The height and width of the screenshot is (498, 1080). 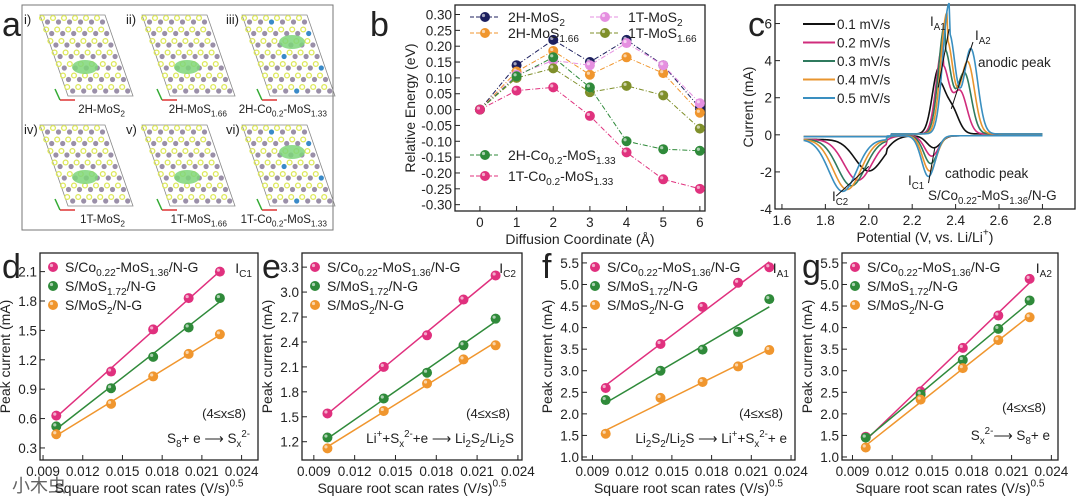 I want to click on text-run: 2H-Co, so click(x=528, y=155).